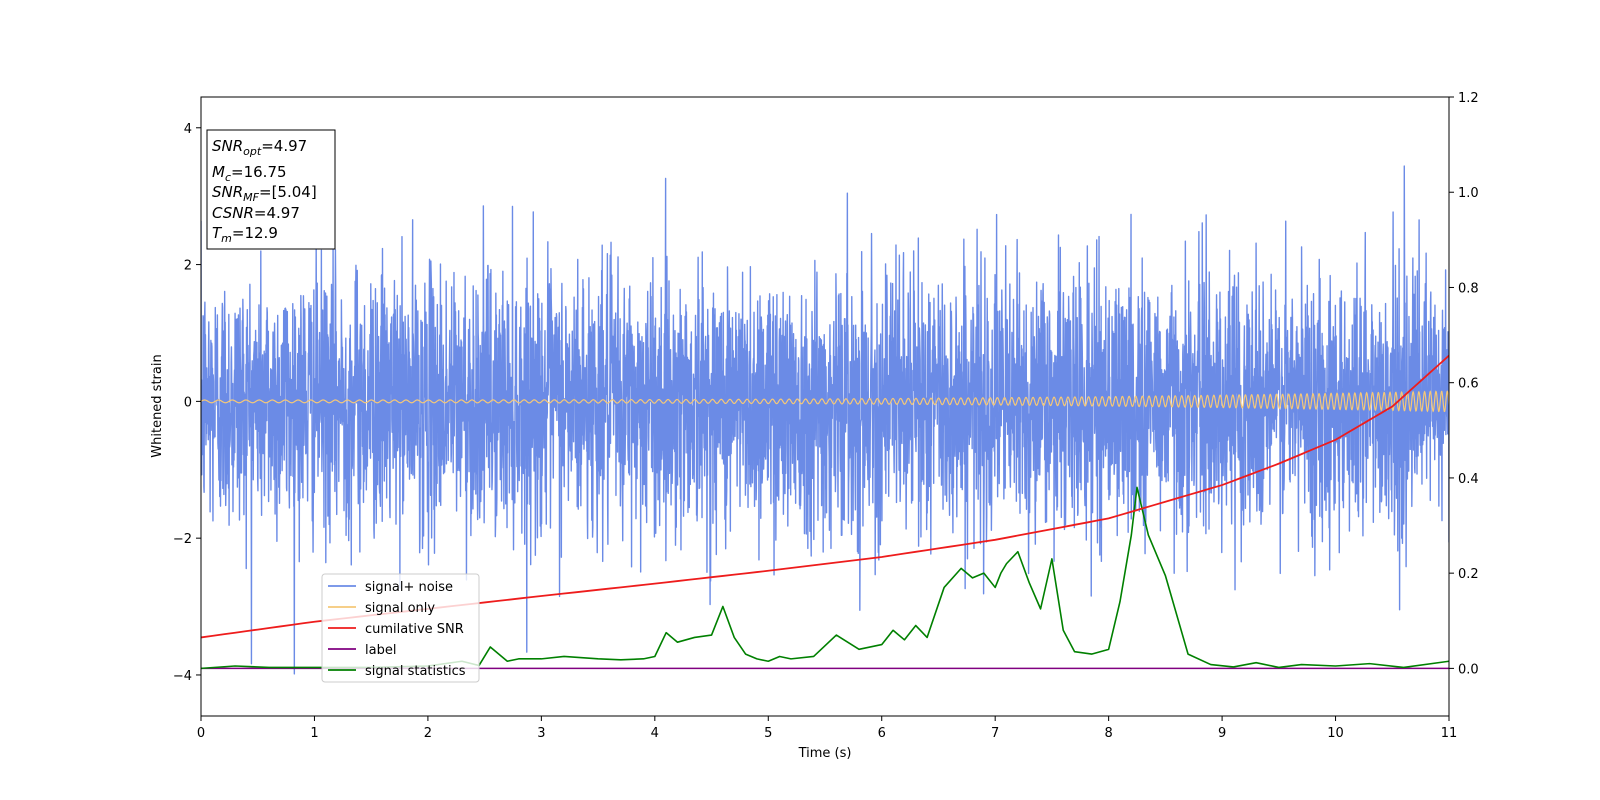  What do you see at coordinates (1468, 574) in the screenshot?
I see `y2-tick-label: 0.2` at bounding box center [1468, 574].